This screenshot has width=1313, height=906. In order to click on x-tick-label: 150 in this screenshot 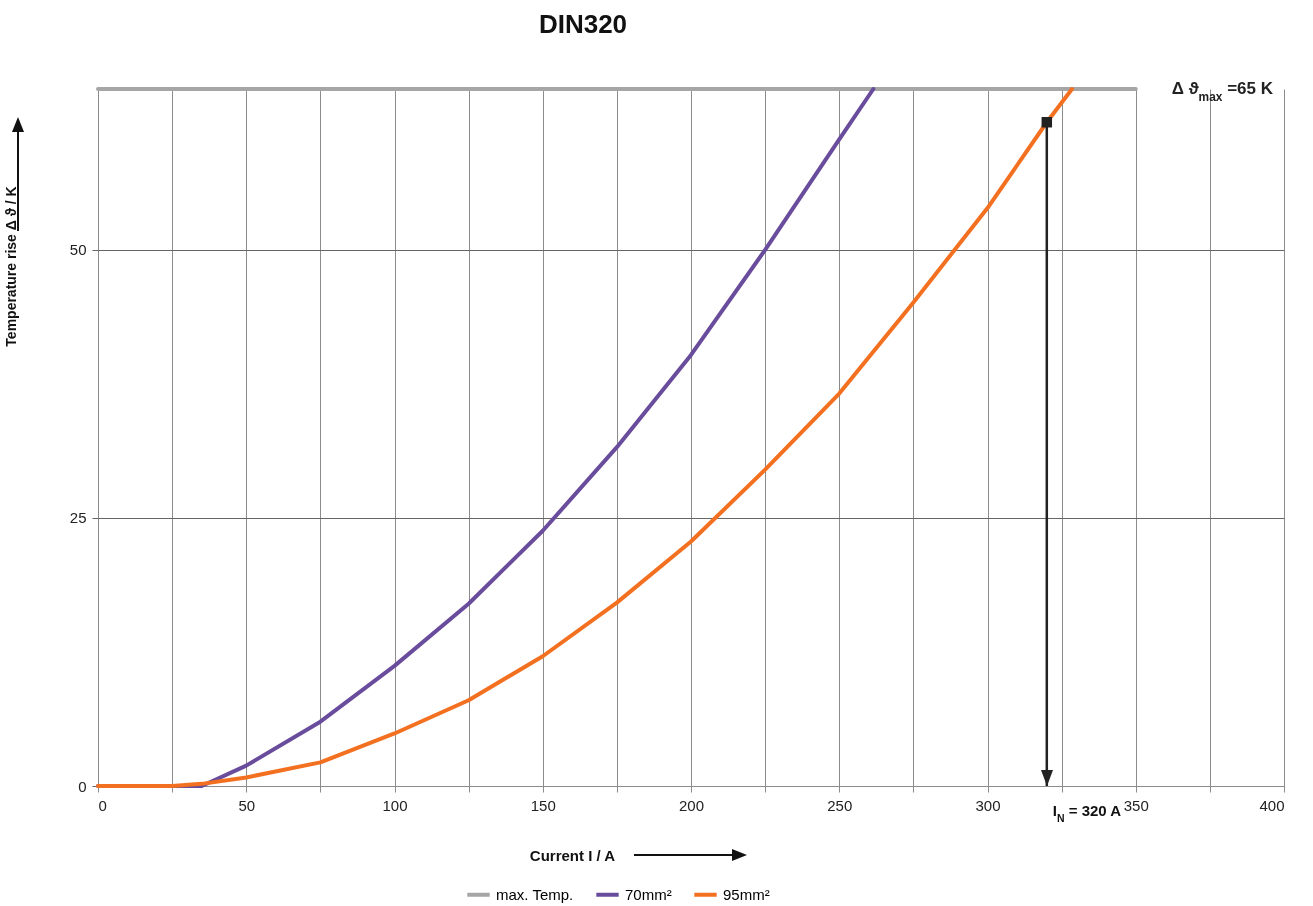, I will do `click(543, 805)`.